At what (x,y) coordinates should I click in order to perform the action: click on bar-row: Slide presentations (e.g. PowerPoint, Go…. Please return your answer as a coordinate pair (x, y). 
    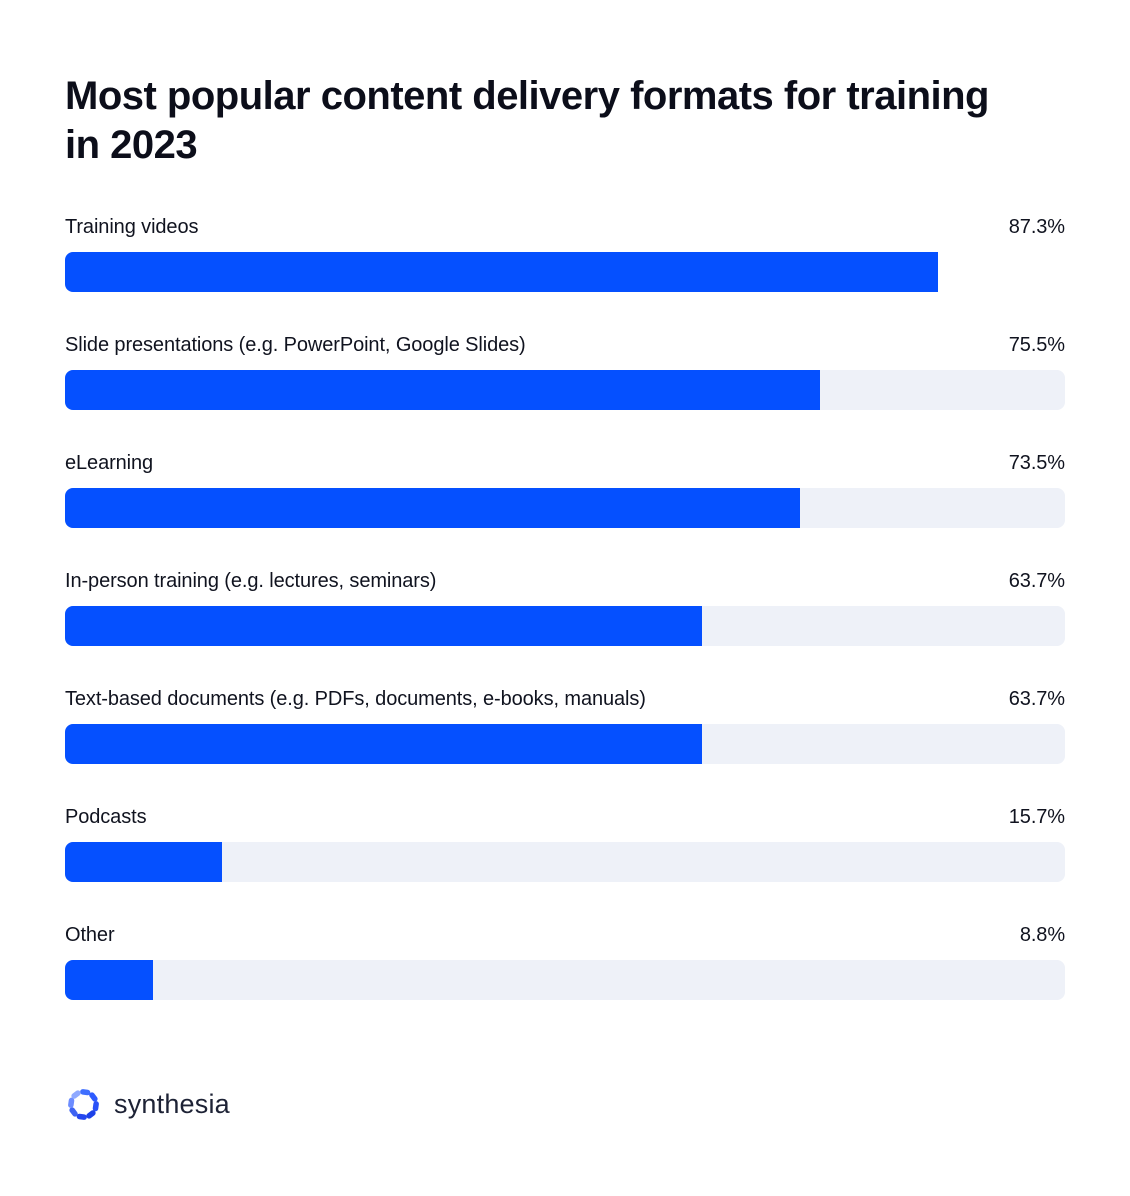
    Looking at the image, I should click on (565, 372).